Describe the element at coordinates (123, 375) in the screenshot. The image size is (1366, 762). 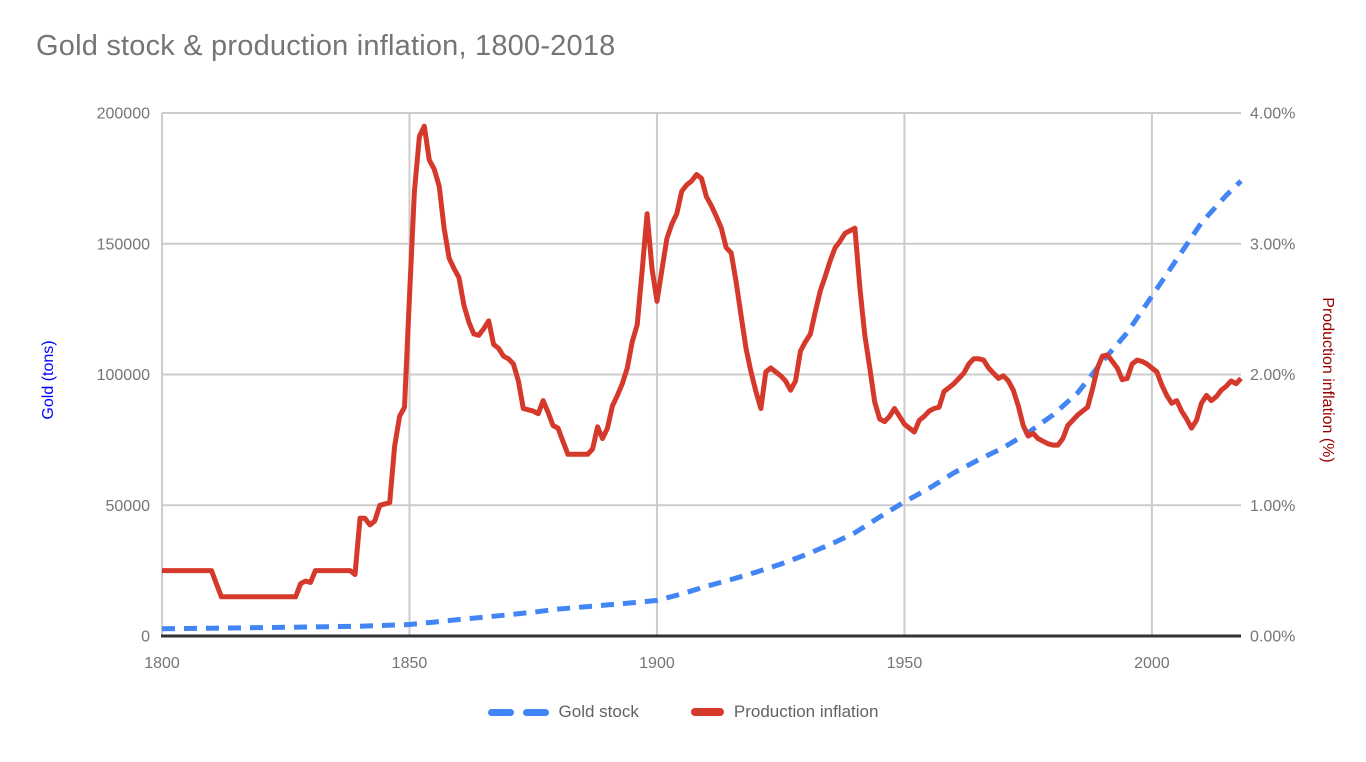
I see `left-axis-tick-label: 100000` at that location.